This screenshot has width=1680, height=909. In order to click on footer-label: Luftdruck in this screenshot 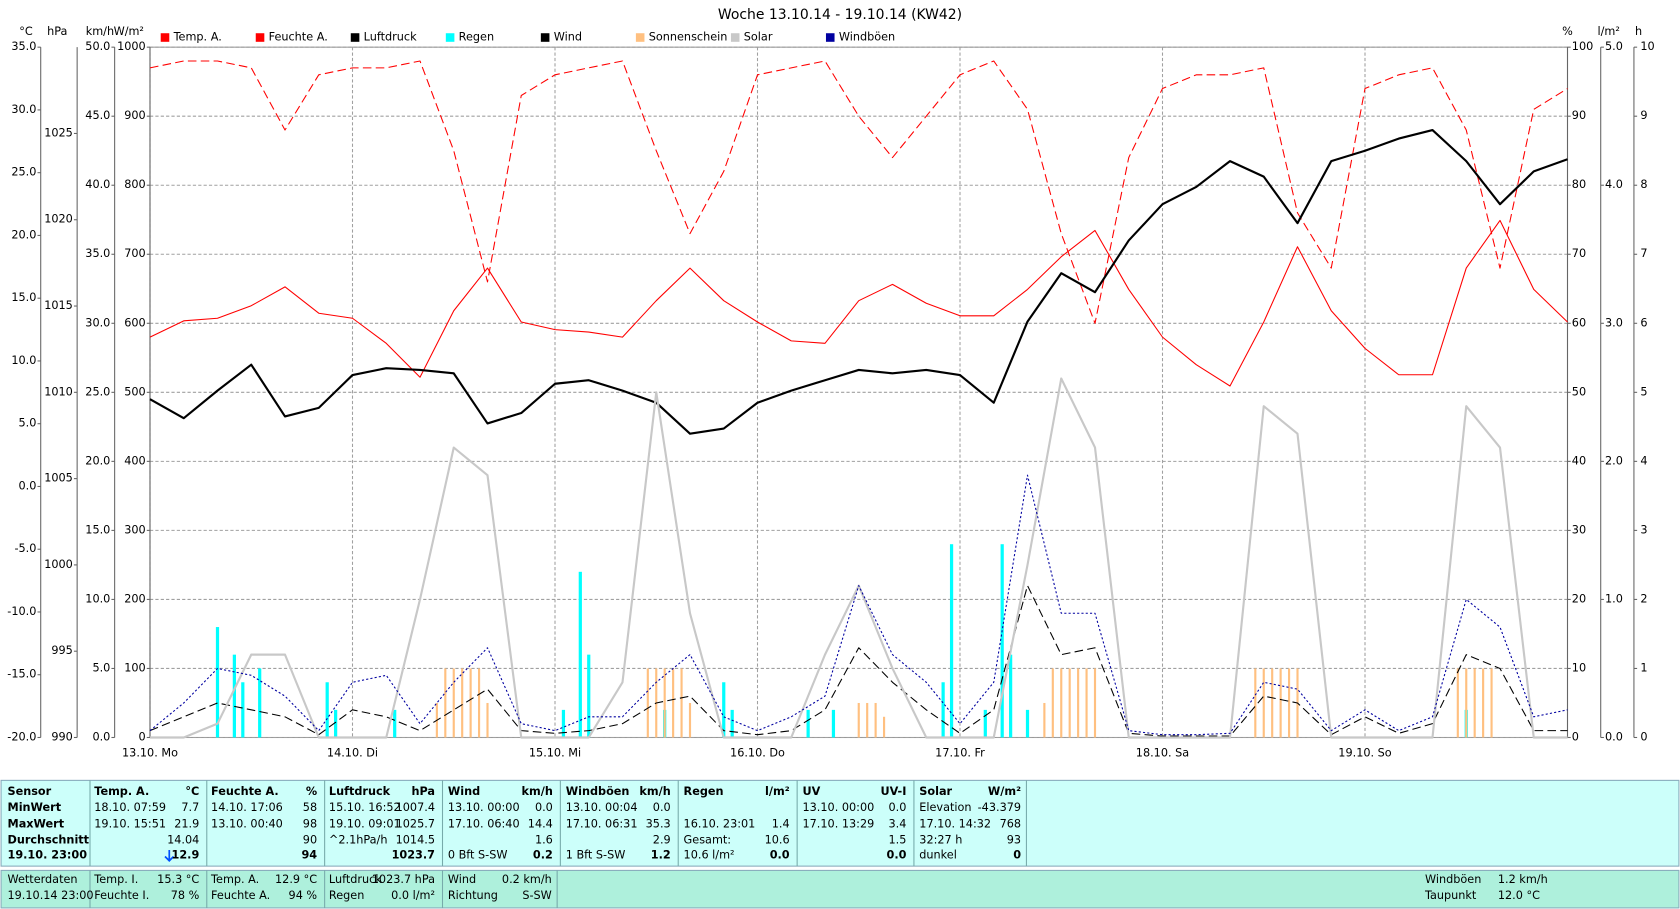, I will do `click(355, 879)`.